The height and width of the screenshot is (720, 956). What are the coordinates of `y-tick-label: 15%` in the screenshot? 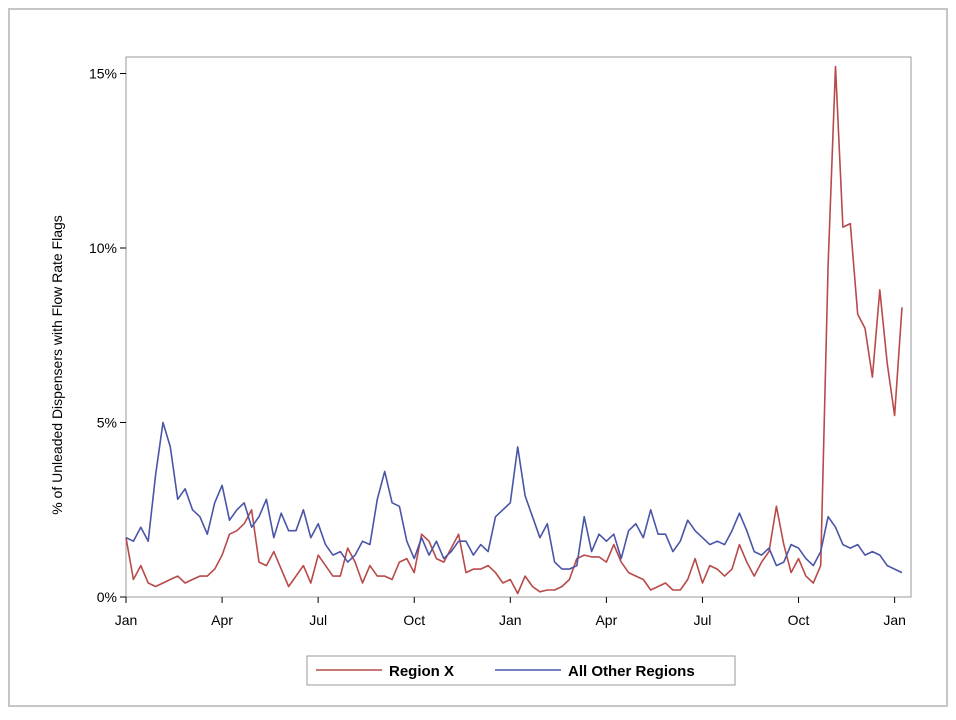 It's located at (103, 74).